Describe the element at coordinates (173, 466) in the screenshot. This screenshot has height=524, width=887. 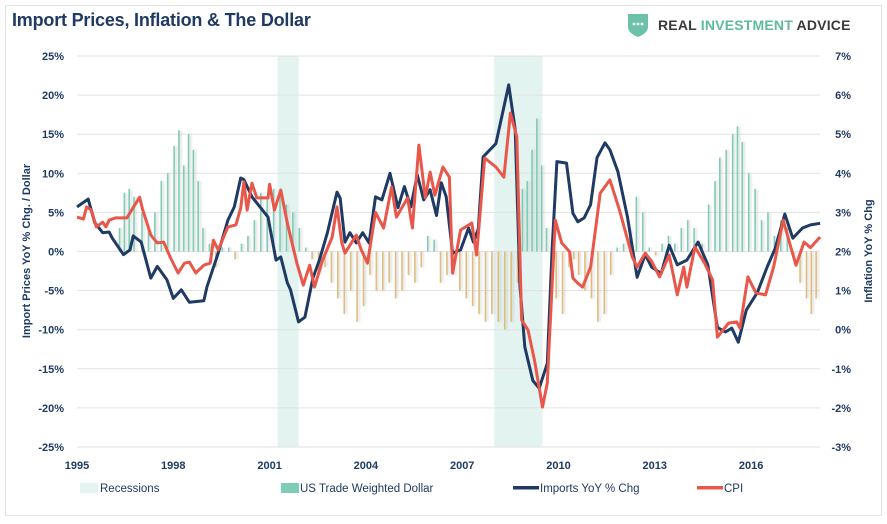
I see `x-tick: 1998` at that location.